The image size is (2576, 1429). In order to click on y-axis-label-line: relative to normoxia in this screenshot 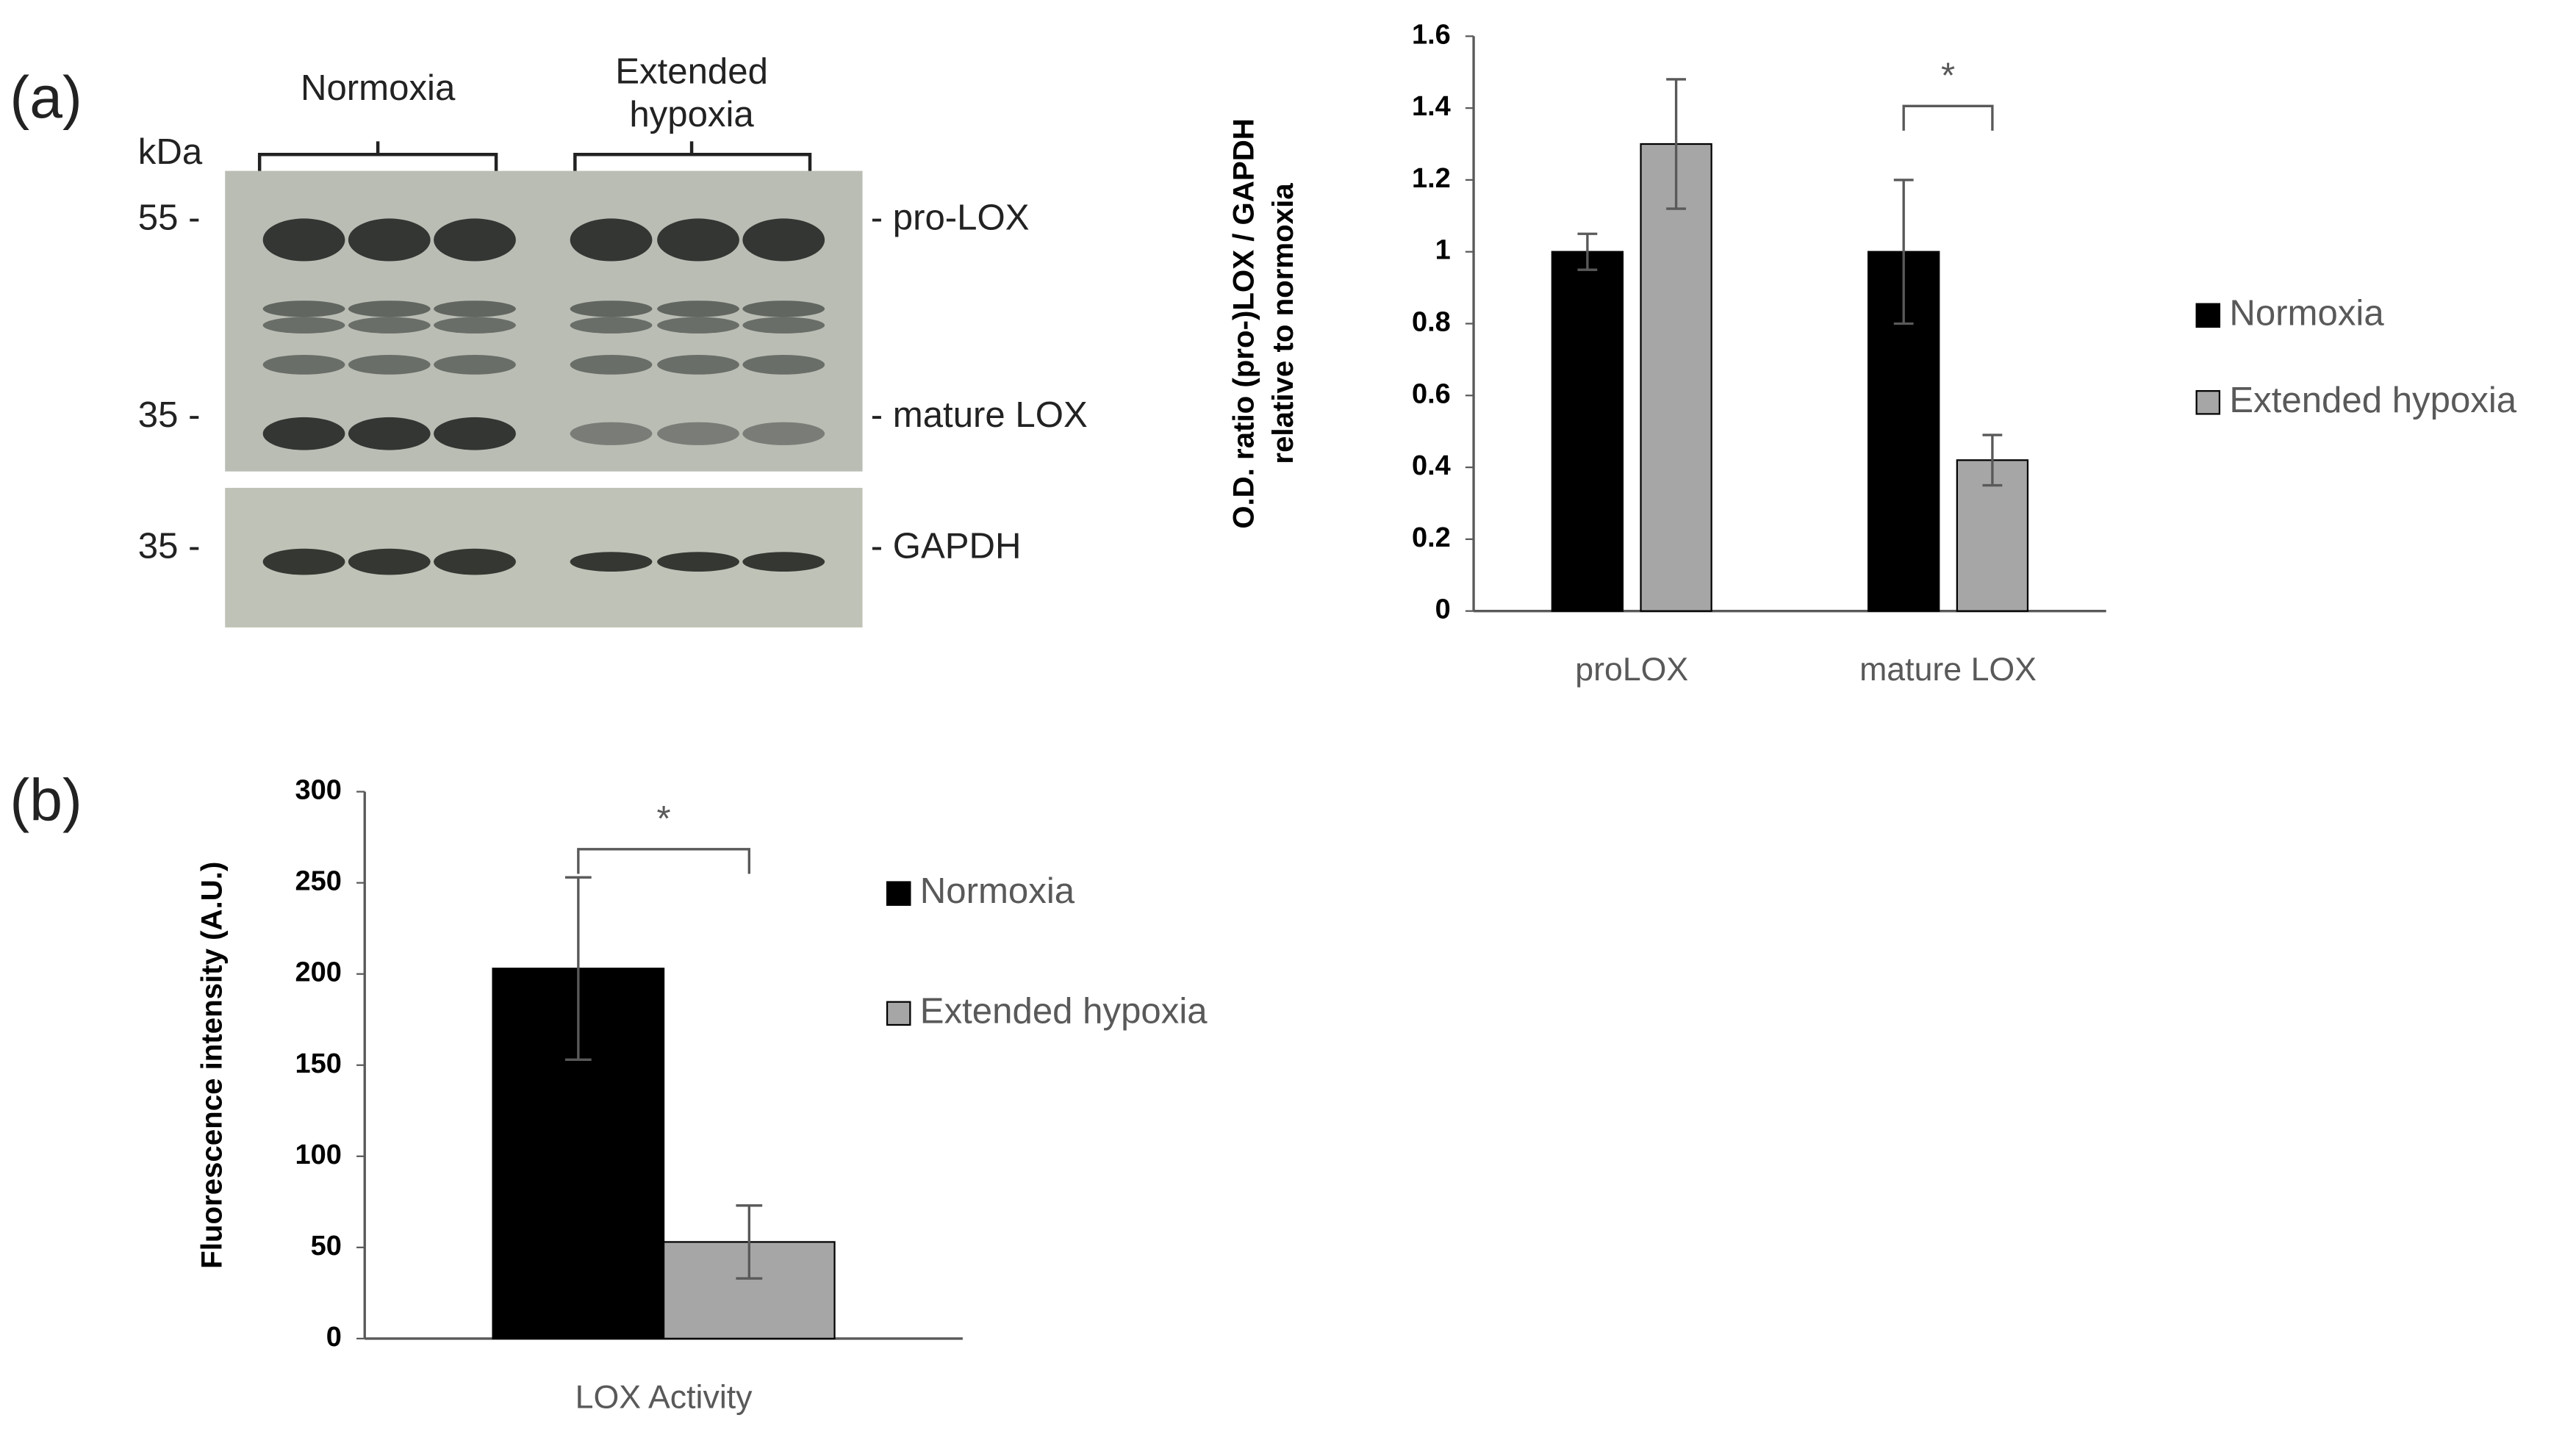, I will do `click(1282, 323)`.